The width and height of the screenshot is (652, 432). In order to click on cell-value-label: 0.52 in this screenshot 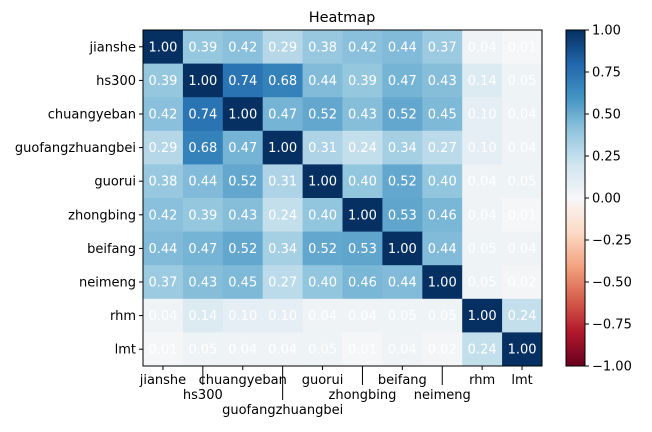, I will do `click(402, 115)`.